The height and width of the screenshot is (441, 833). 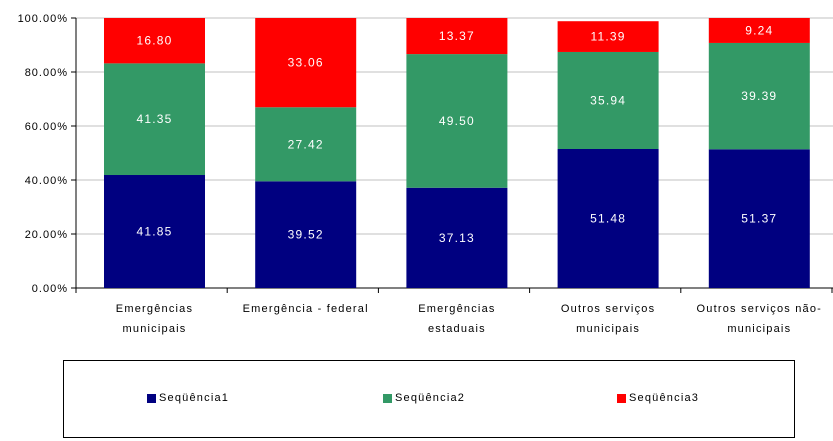 I want to click on data-label: 41.35, so click(x=154, y=119).